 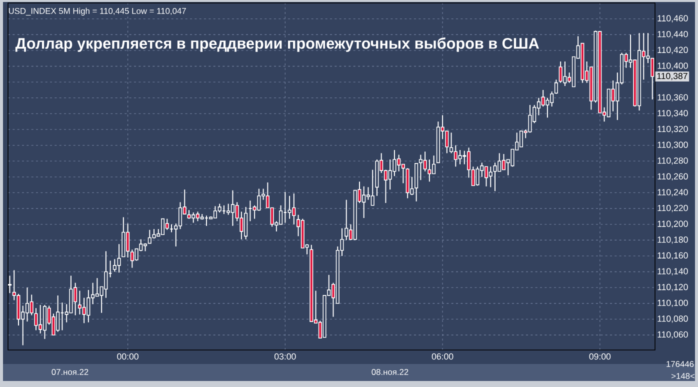 What do you see at coordinates (673, 192) in the screenshot?
I see `y-tick-label: 110,240` at bounding box center [673, 192].